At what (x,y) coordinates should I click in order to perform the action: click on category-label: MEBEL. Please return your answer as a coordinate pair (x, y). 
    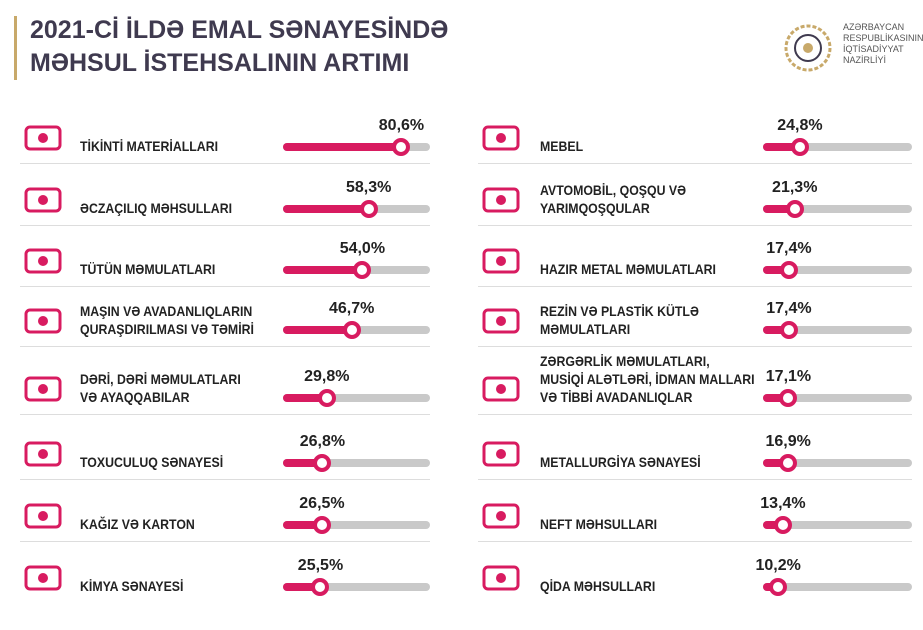
    Looking at the image, I should click on (562, 146).